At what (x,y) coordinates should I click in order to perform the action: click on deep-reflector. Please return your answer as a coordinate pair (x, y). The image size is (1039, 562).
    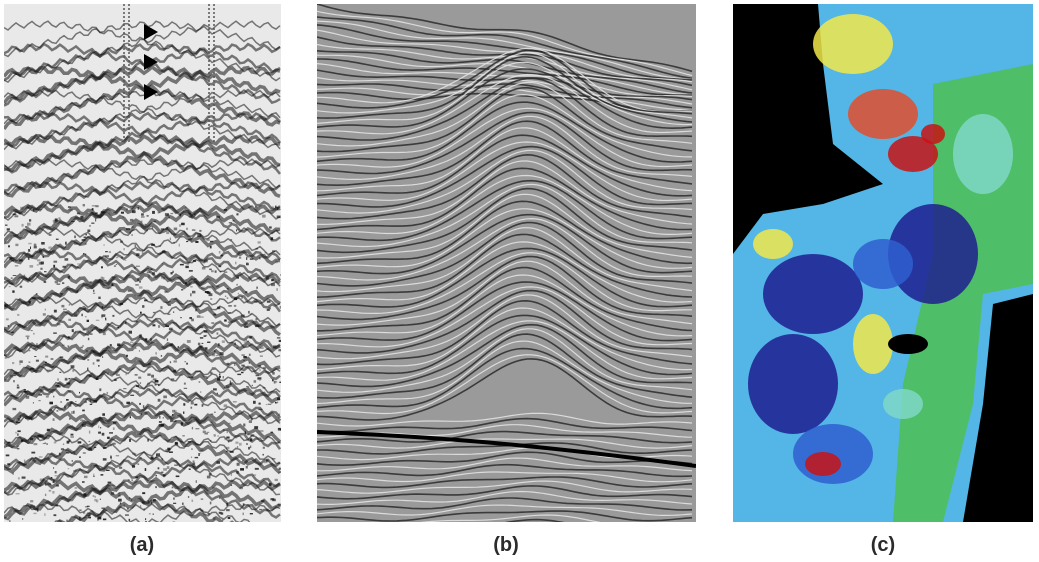
    Looking at the image, I should click on (506, 449).